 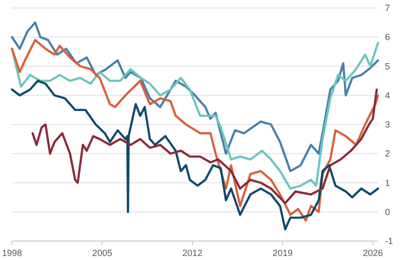 What do you see at coordinates (372, 253) in the screenshot?
I see `x-tick-label: 2026` at bounding box center [372, 253].